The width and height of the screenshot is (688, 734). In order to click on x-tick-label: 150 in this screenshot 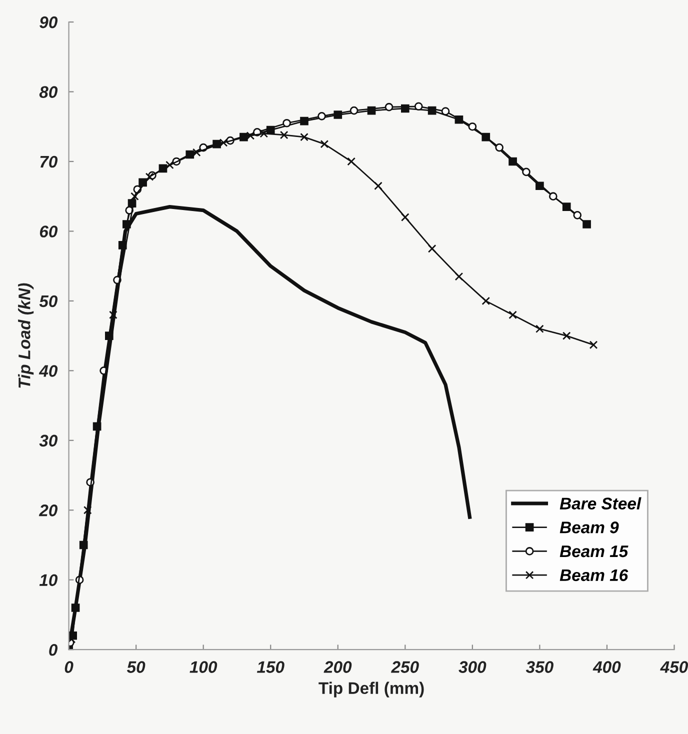, I will do `click(270, 667)`.